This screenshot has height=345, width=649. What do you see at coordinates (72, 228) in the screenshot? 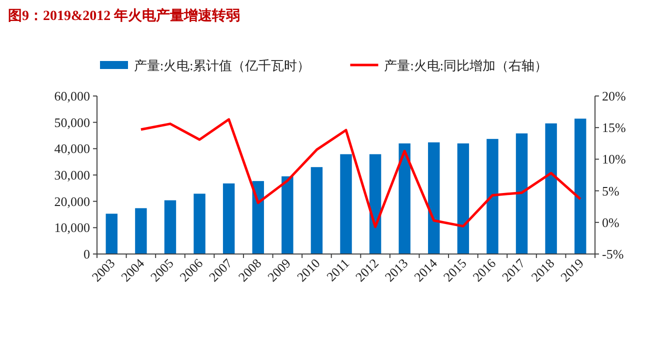
I see `y-tick-label: 10,000` at bounding box center [72, 228].